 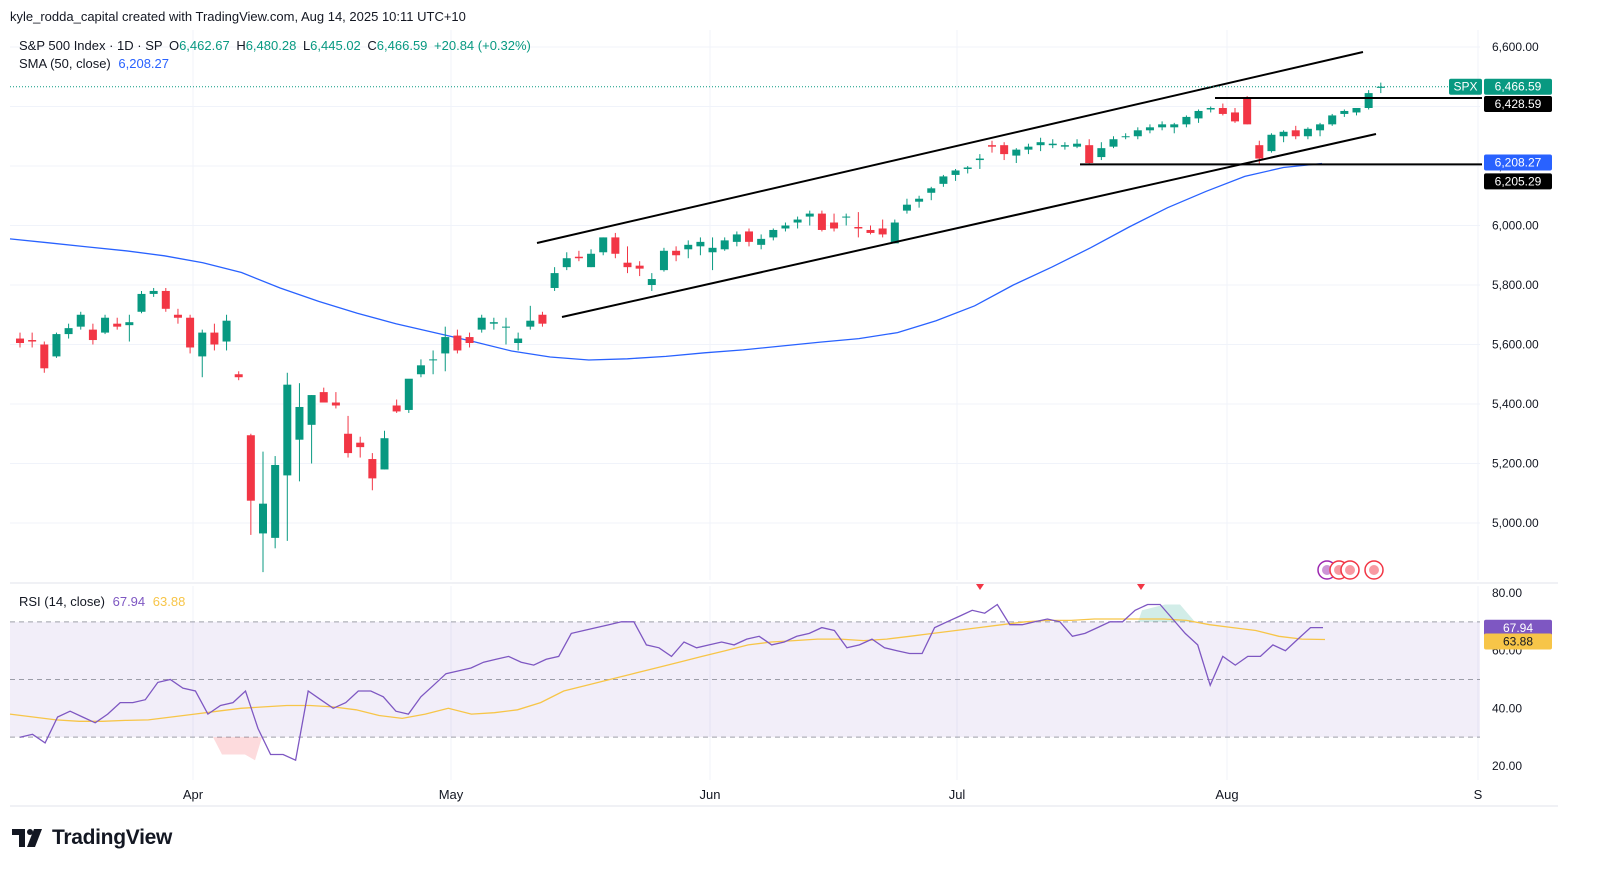 I want to click on price-tick-label: 5,400.00, so click(x=1515, y=404).